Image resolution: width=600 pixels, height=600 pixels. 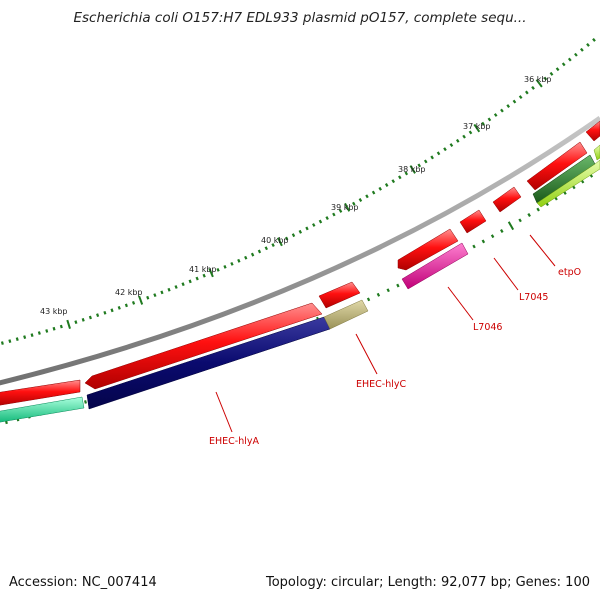 What do you see at coordinates (83, 582) in the screenshot?
I see `accession-text: Accession: NC_007414` at bounding box center [83, 582].